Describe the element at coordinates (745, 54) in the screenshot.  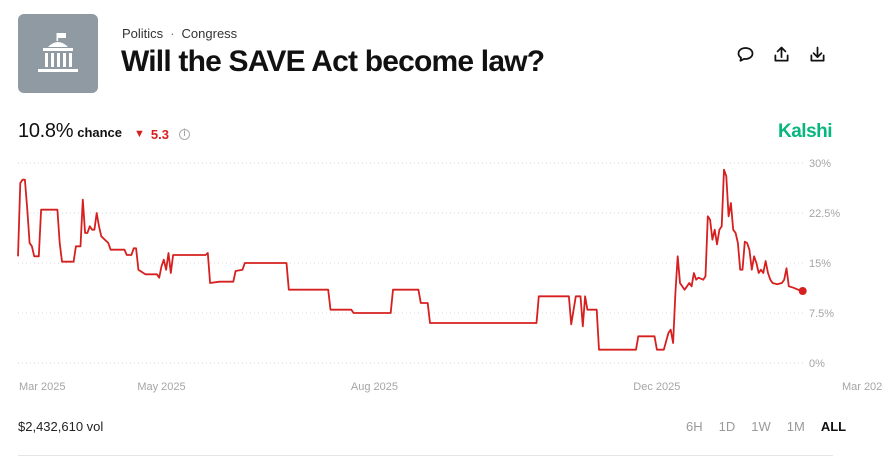
I see `comment-icon` at that location.